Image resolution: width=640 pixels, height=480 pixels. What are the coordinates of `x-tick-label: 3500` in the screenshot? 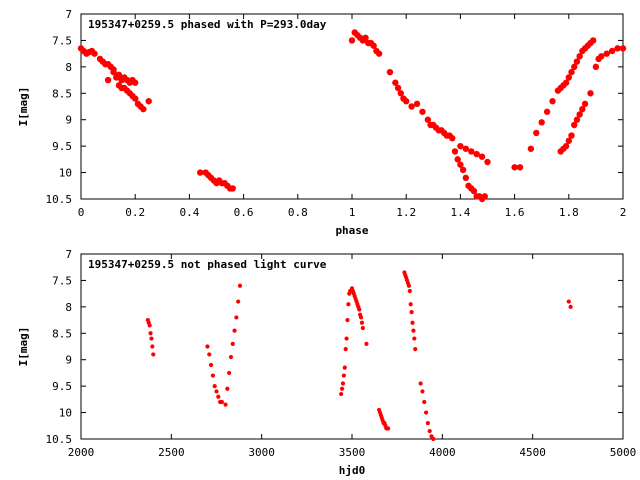 It's located at (352, 452).